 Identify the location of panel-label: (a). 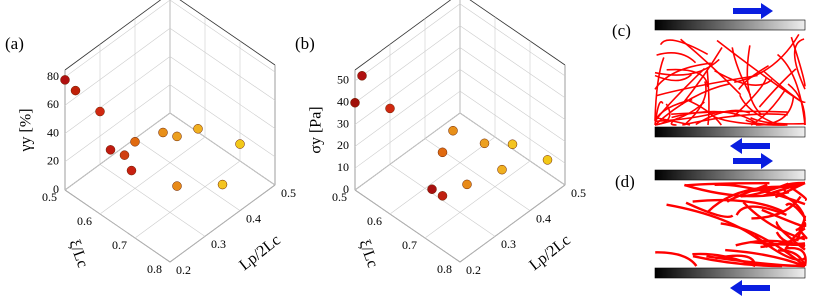
(14, 43).